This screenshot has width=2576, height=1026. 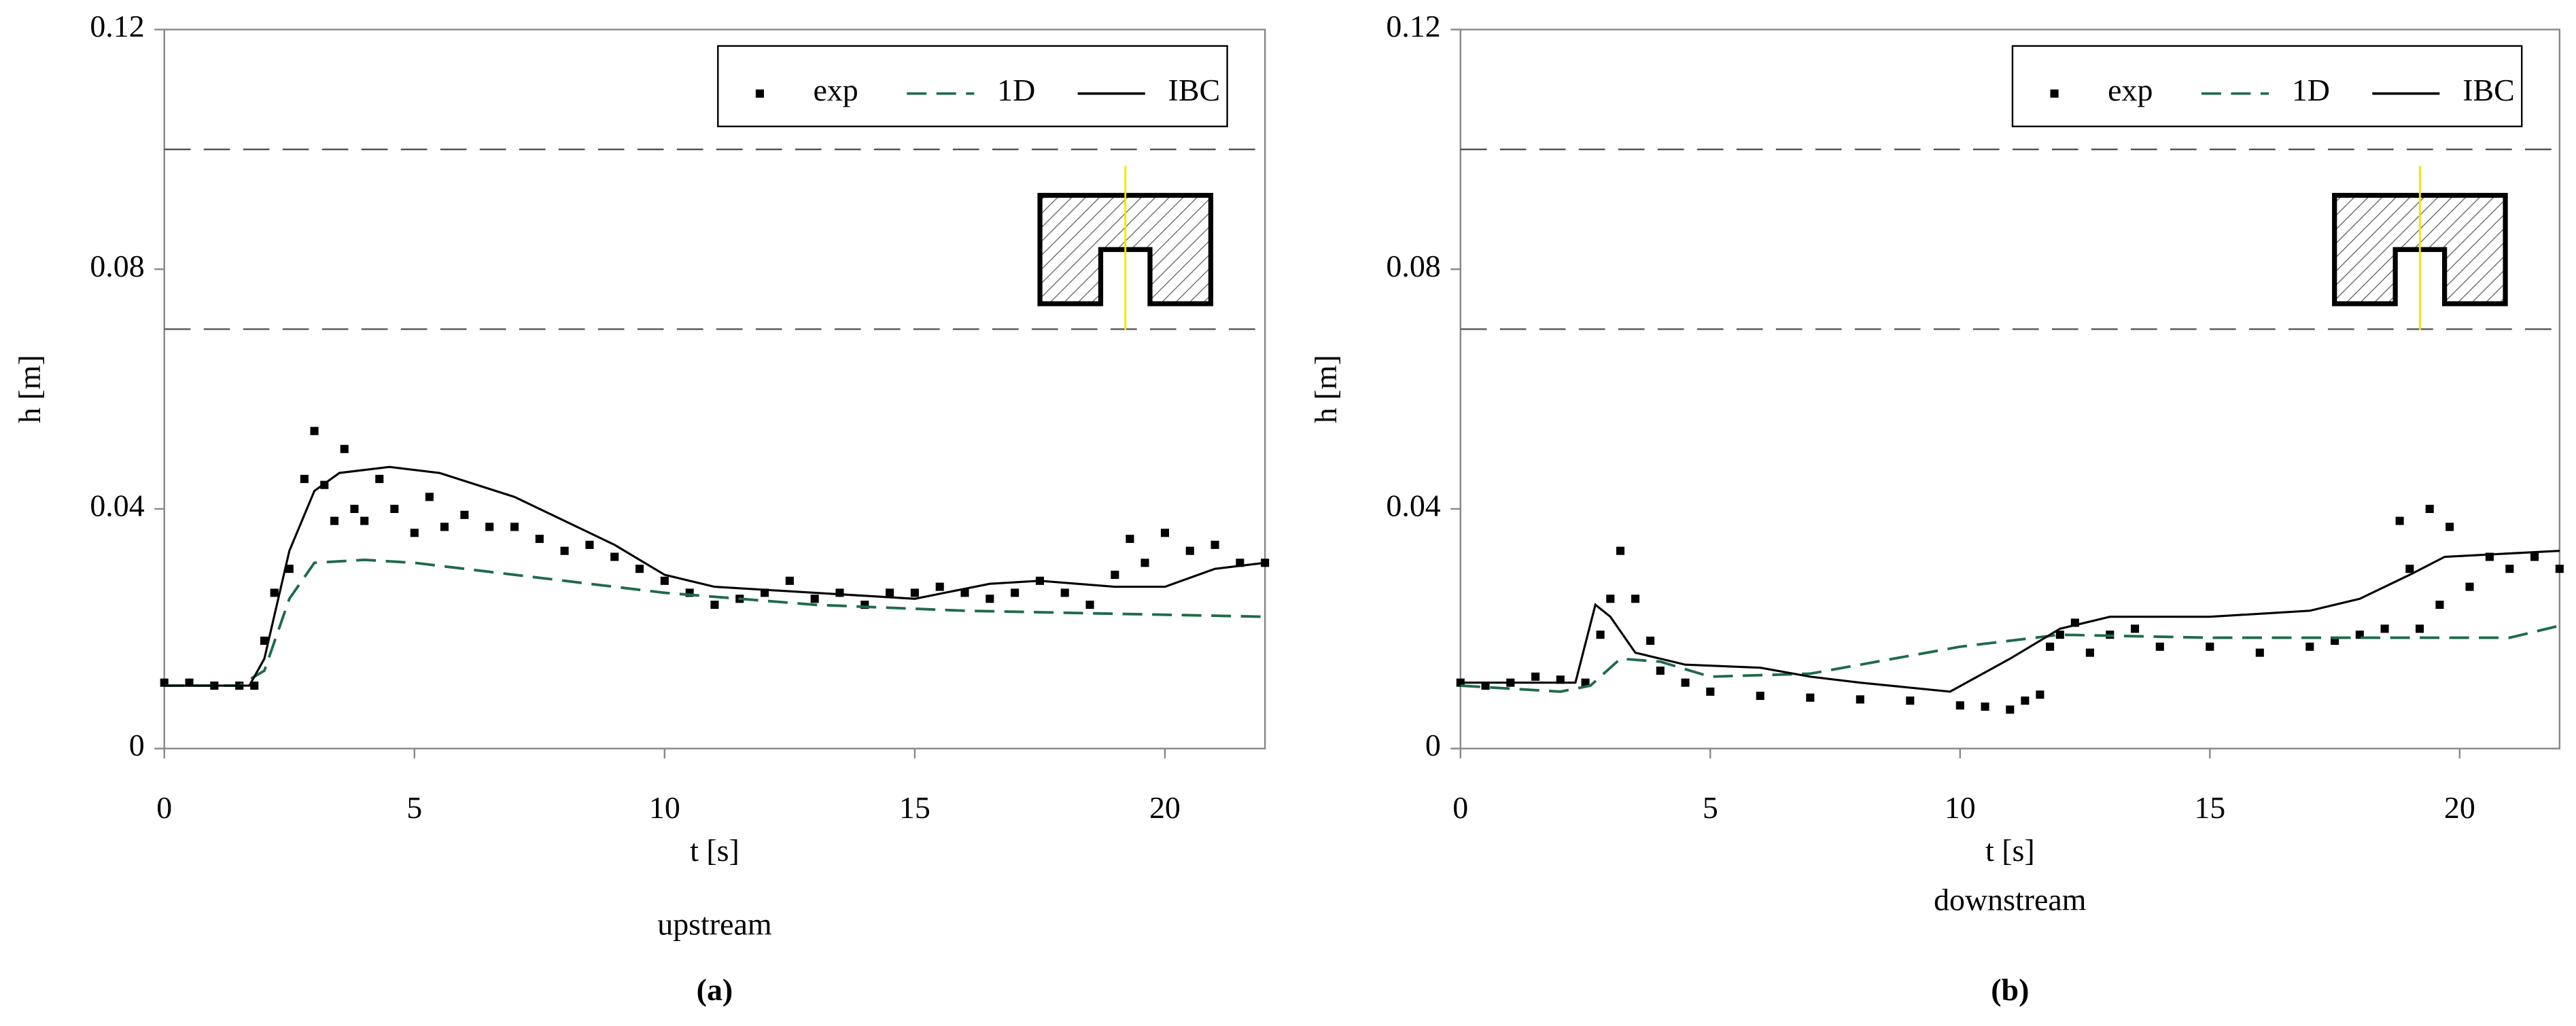 I want to click on caption: upstream, so click(x=714, y=925).